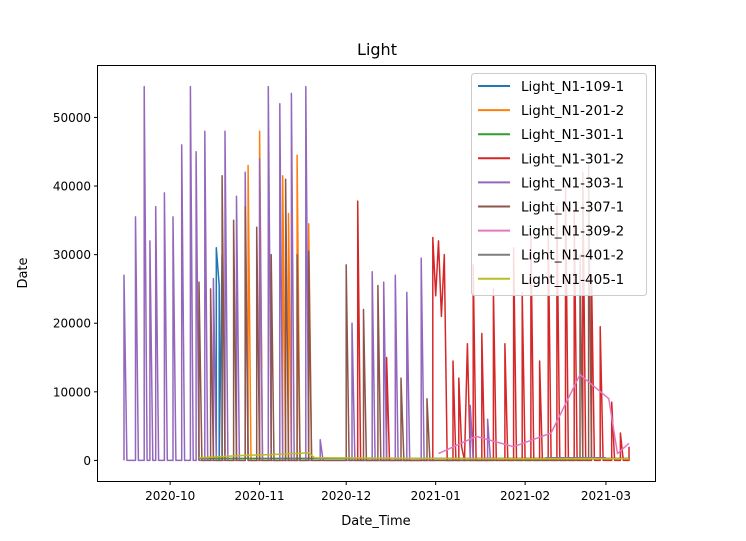  What do you see at coordinates (572, 87) in the screenshot?
I see `legend-entry: Light_N1-109-1` at bounding box center [572, 87].